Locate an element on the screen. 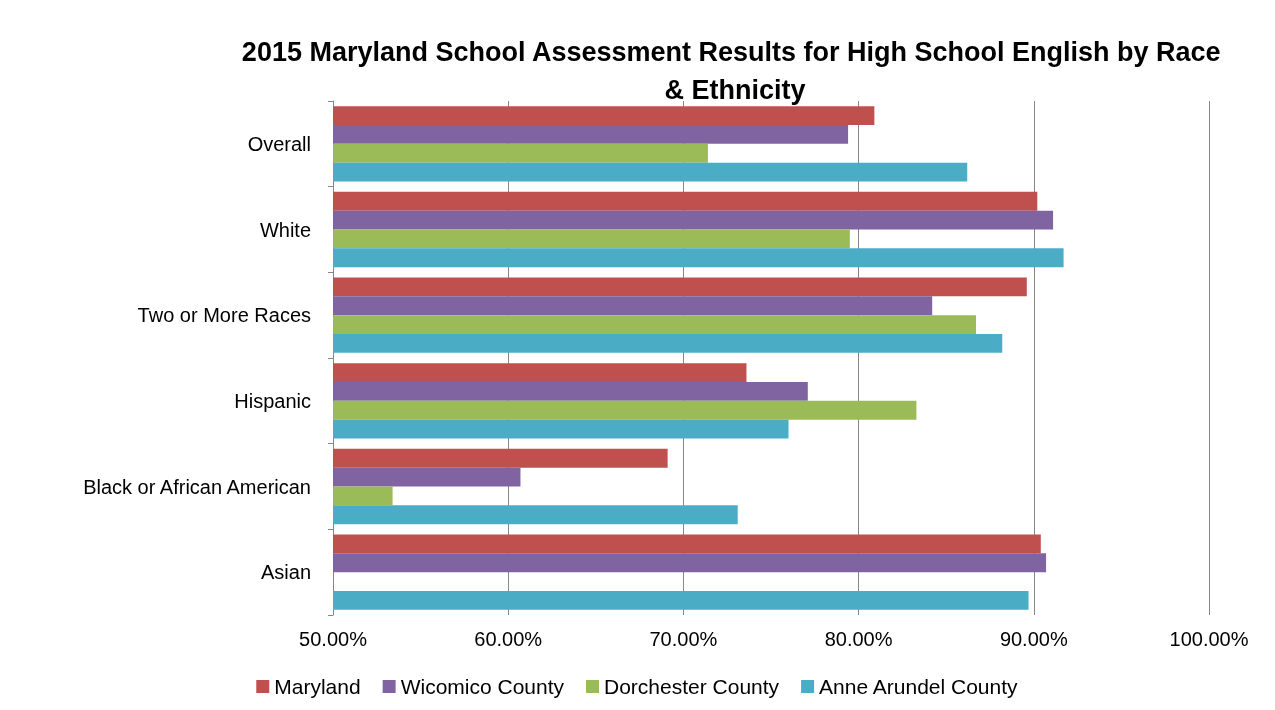  legend-label: Maryland is located at coordinates (317, 686).